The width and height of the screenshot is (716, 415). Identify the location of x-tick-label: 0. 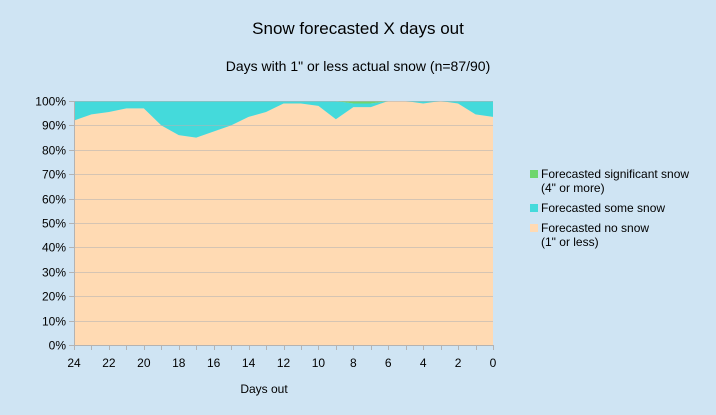
(493, 363).